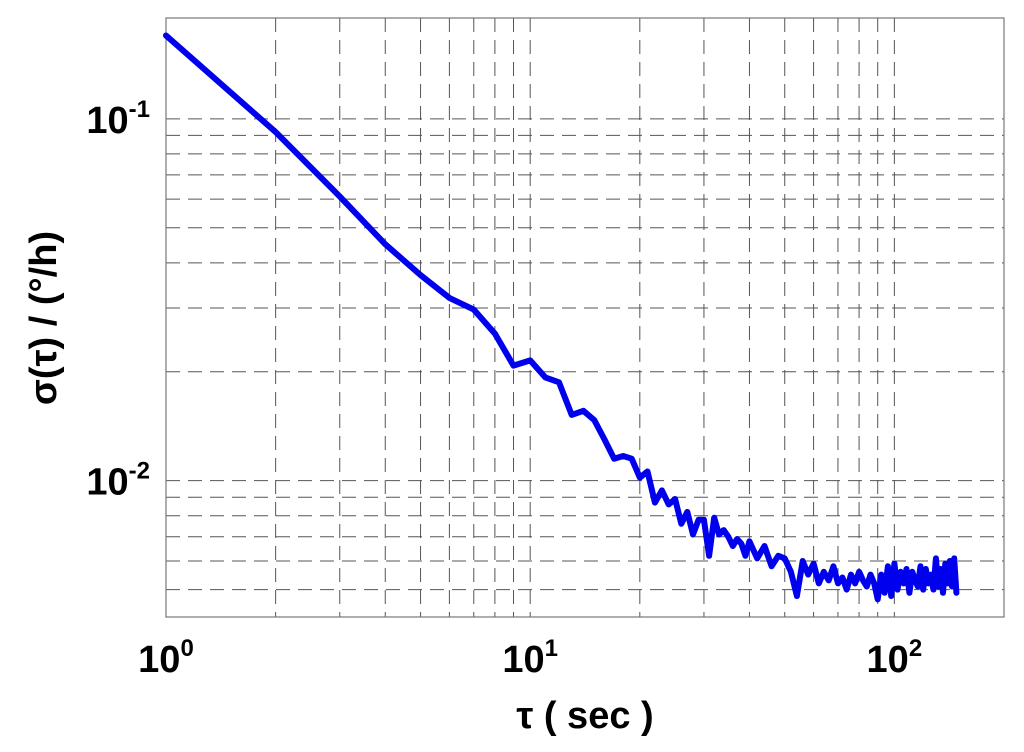  What do you see at coordinates (118, 481) in the screenshot?
I see `y-tick-label: 10⁻²` at bounding box center [118, 481].